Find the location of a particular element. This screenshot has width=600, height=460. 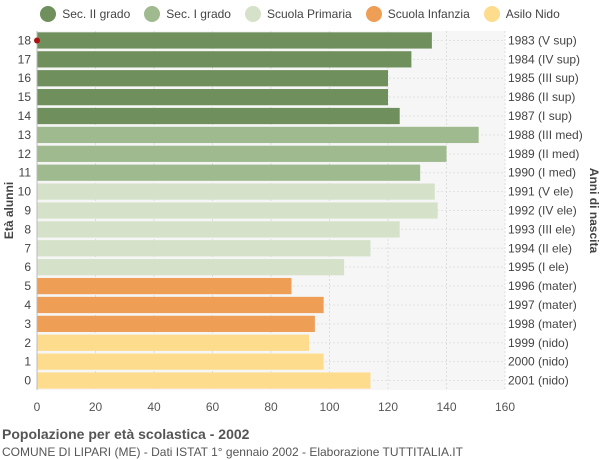

age-tick-label: 5 is located at coordinates (27, 286).